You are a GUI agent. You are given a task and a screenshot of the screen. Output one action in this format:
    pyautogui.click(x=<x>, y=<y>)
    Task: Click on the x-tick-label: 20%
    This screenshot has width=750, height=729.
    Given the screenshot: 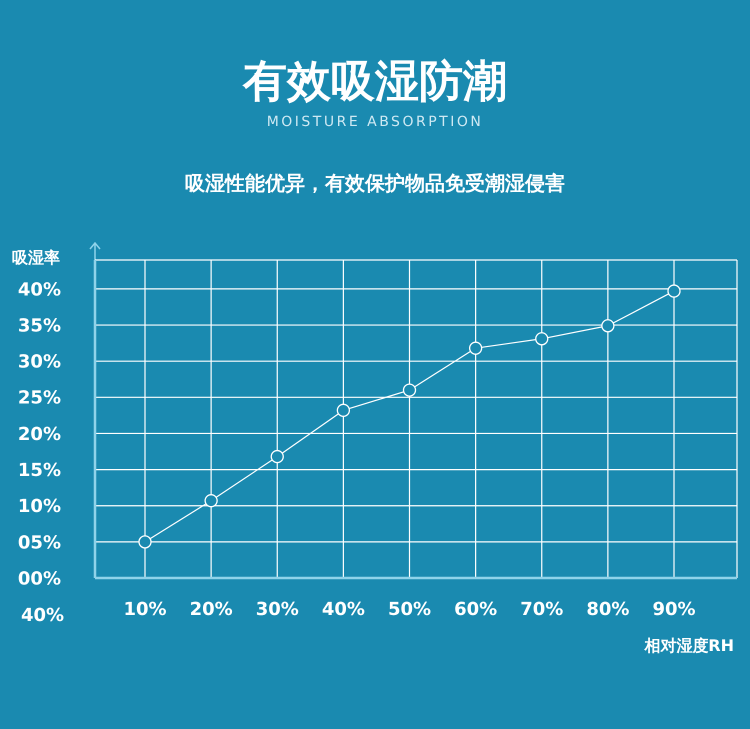 What is the action you would take?
    pyautogui.click(x=211, y=609)
    